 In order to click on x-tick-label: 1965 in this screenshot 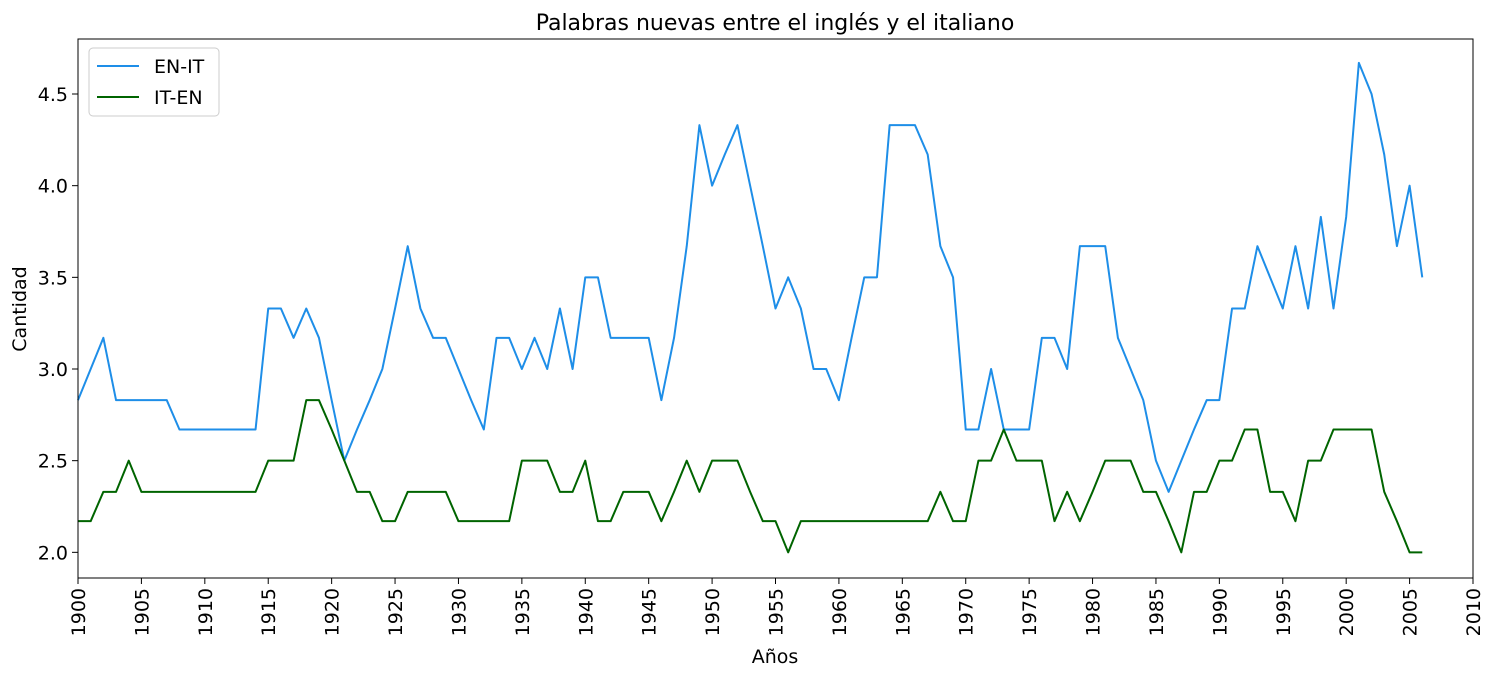, I will do `click(903, 612)`.